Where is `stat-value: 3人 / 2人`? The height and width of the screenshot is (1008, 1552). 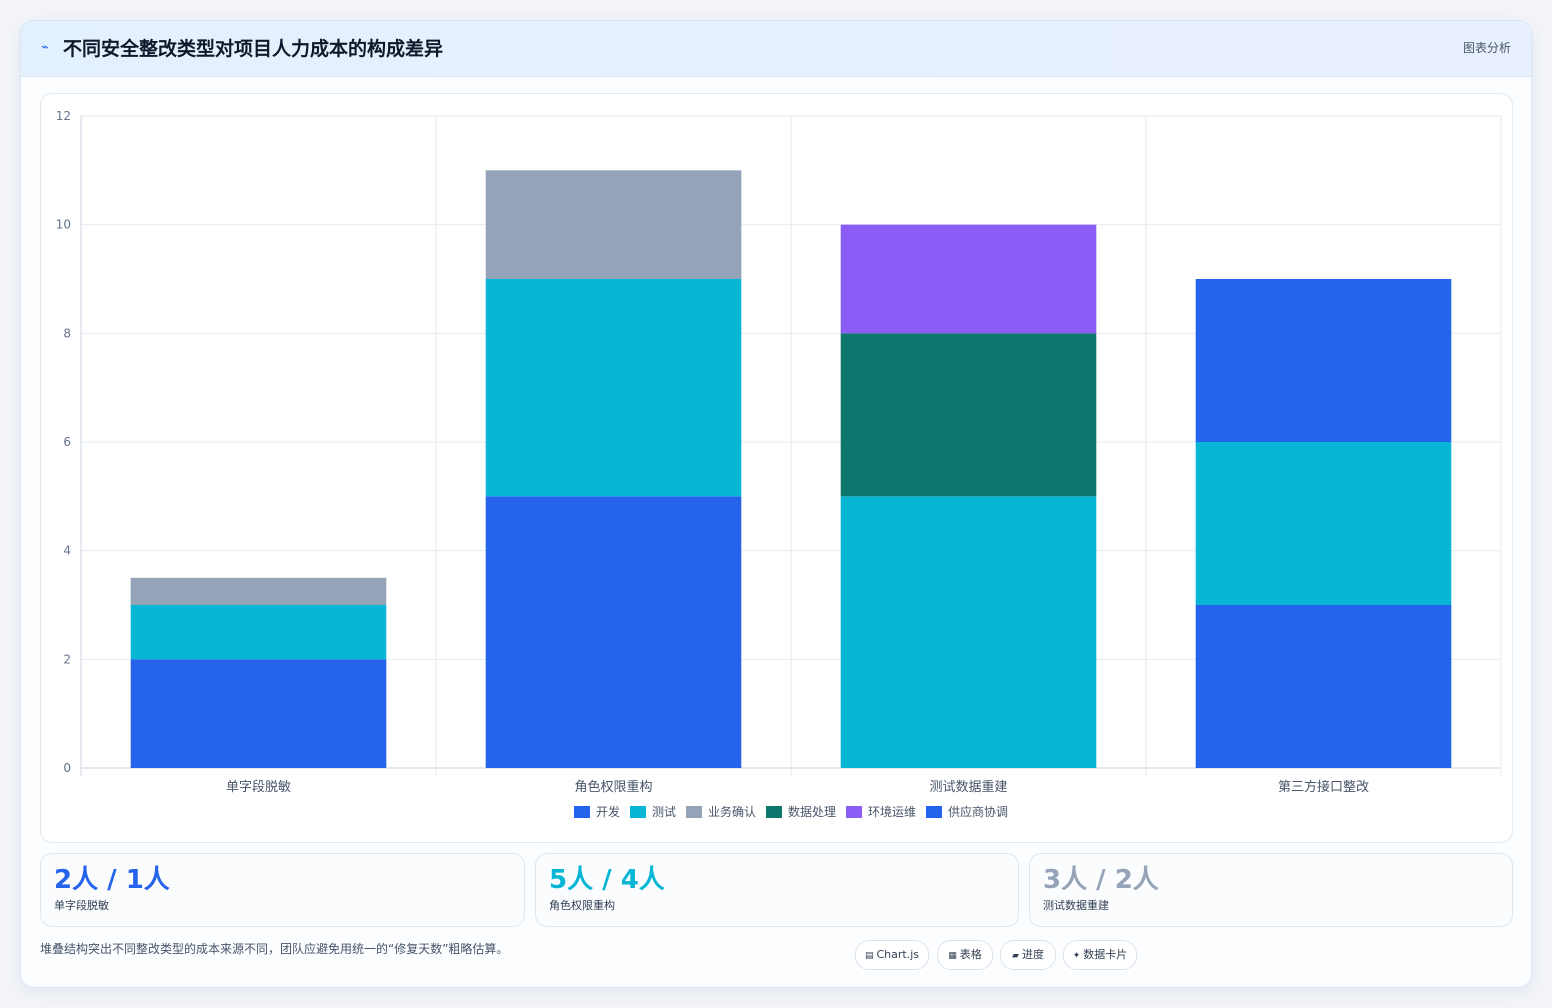 stat-value: 3人 / 2人 is located at coordinates (1101, 880).